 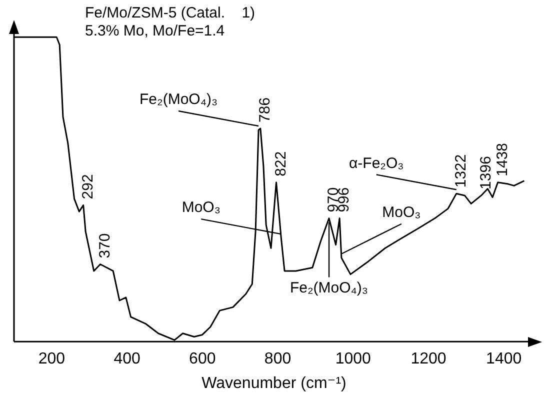 I want to click on x-tick-label: 1200, so click(x=428, y=359).